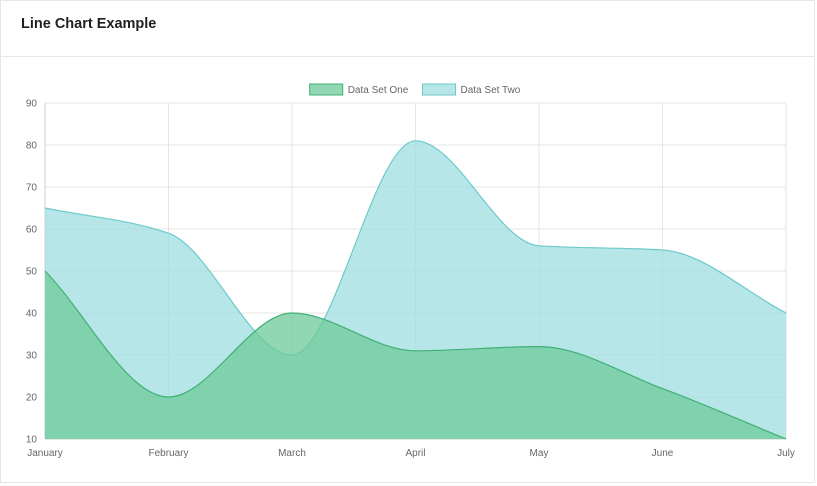  I want to click on card-header: Line Chart Example, so click(407, 29).